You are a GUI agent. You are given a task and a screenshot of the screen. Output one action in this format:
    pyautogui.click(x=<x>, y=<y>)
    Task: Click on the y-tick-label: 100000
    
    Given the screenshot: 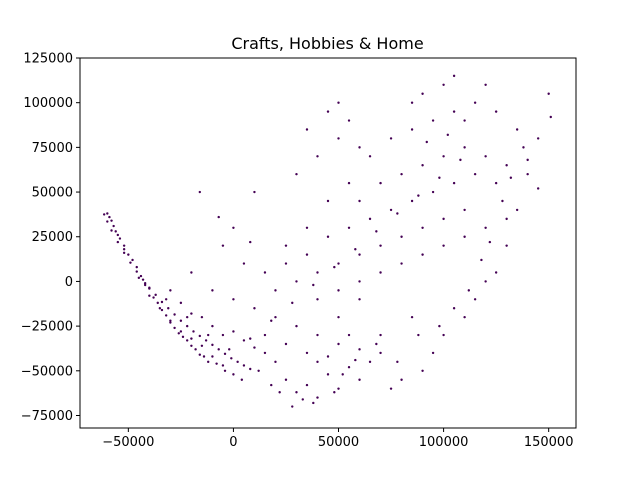 What is the action you would take?
    pyautogui.click(x=48, y=103)
    